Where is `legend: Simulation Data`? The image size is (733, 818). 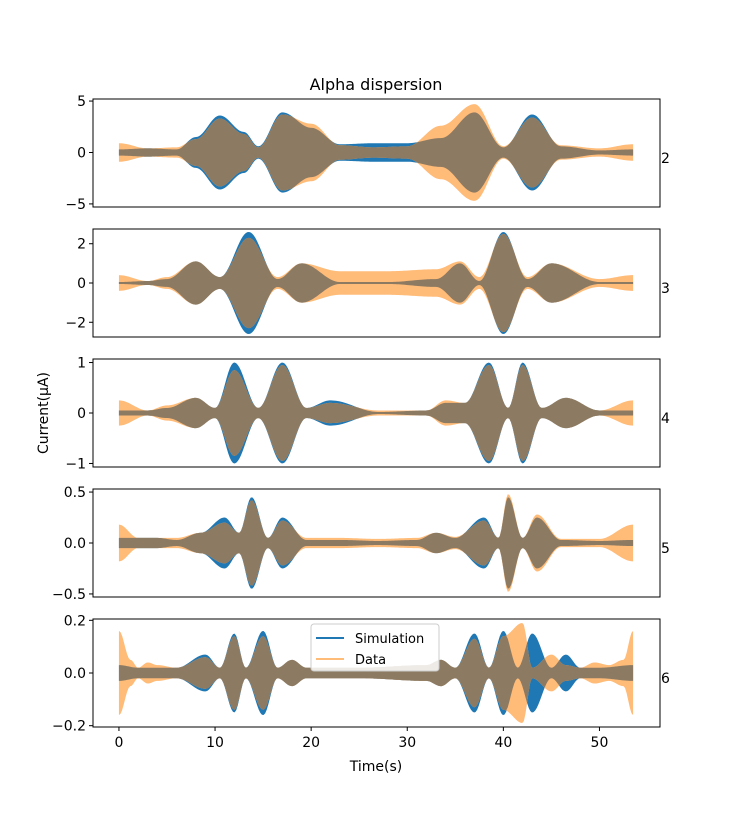 legend: Simulation Data is located at coordinates (375, 647).